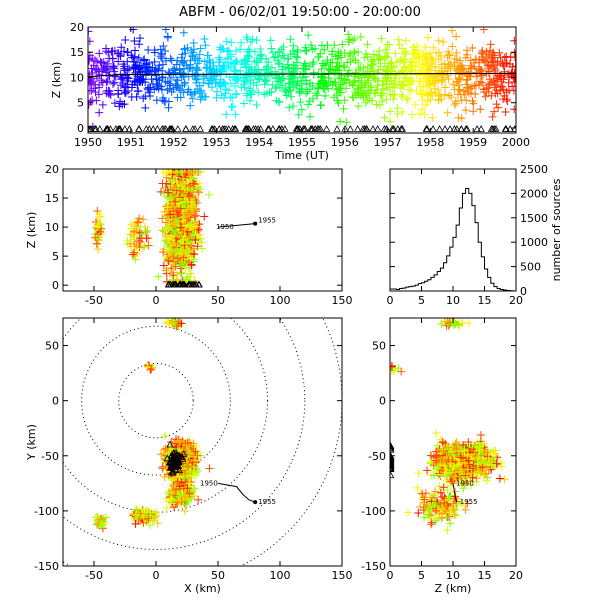  I want to click on time-height-xtick-label: 1957, so click(388, 142).